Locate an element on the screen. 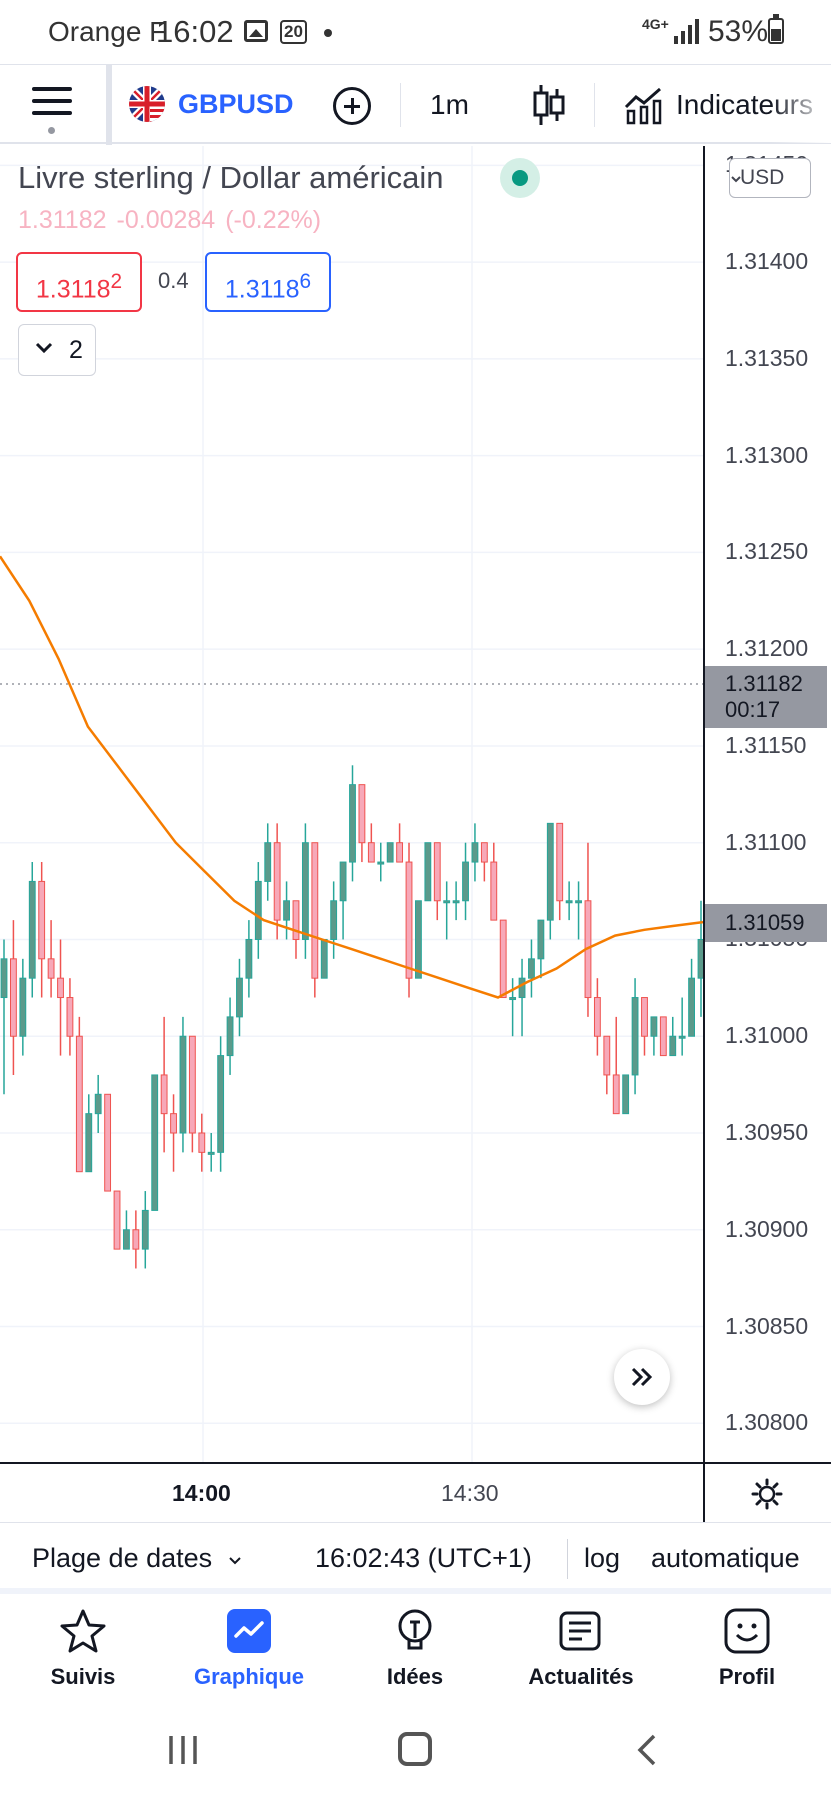 This screenshot has width=831, height=1800. network-type: 4G+ is located at coordinates (655, 24).